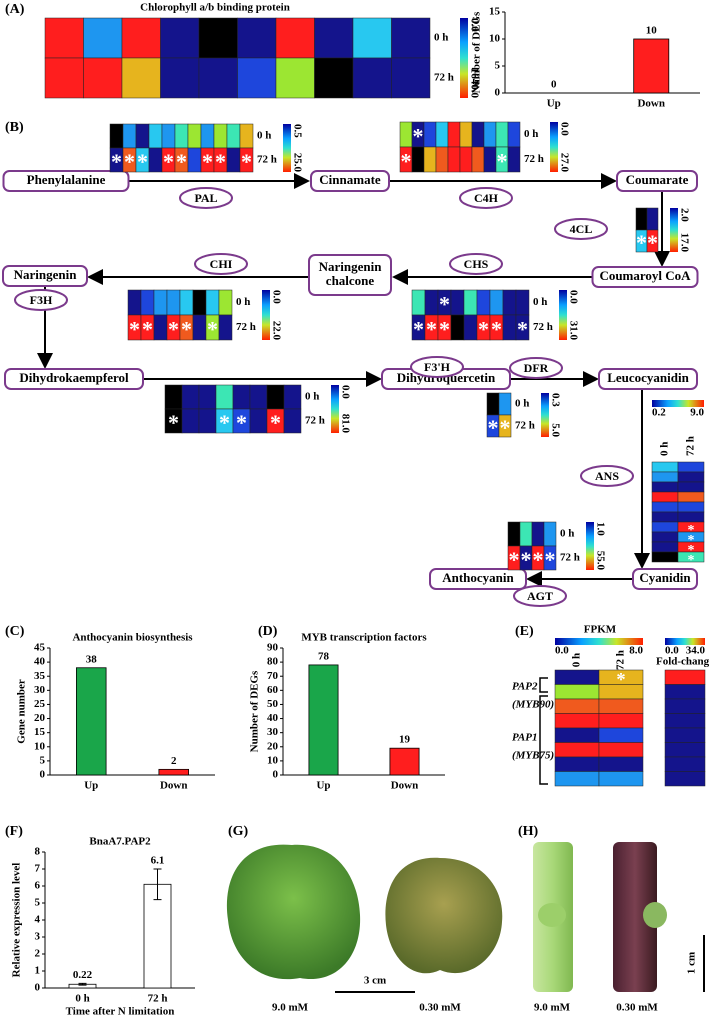  What do you see at coordinates (273, 662) in the screenshot?
I see `y-tick-label: 80` at bounding box center [273, 662].